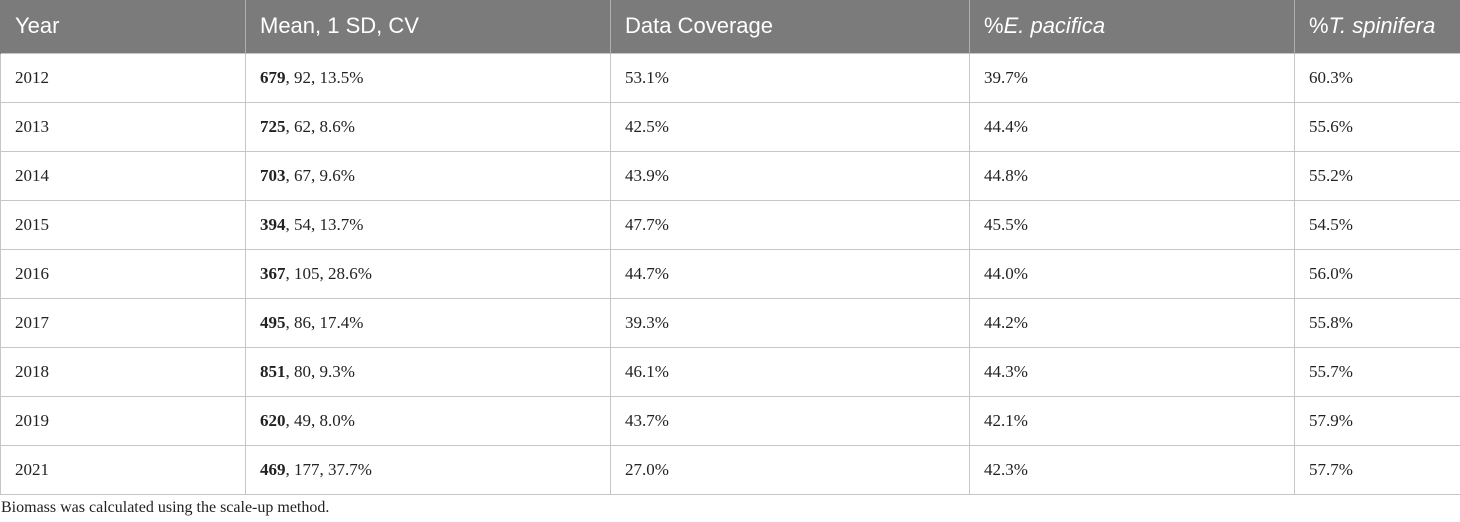 Image resolution: width=1460 pixels, height=522 pixels. I want to click on cell-t-spinifera: 57.7%, so click(1377, 469).